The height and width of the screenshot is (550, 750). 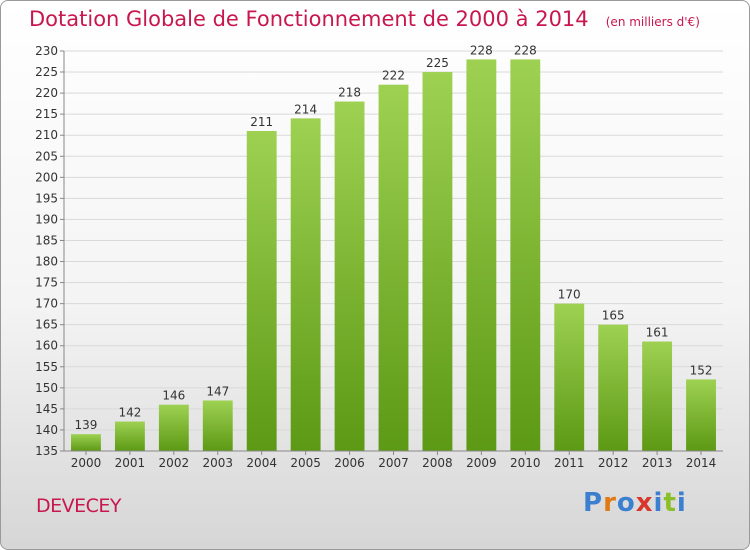 What do you see at coordinates (657, 333) in the screenshot?
I see `data-label: 161` at bounding box center [657, 333].